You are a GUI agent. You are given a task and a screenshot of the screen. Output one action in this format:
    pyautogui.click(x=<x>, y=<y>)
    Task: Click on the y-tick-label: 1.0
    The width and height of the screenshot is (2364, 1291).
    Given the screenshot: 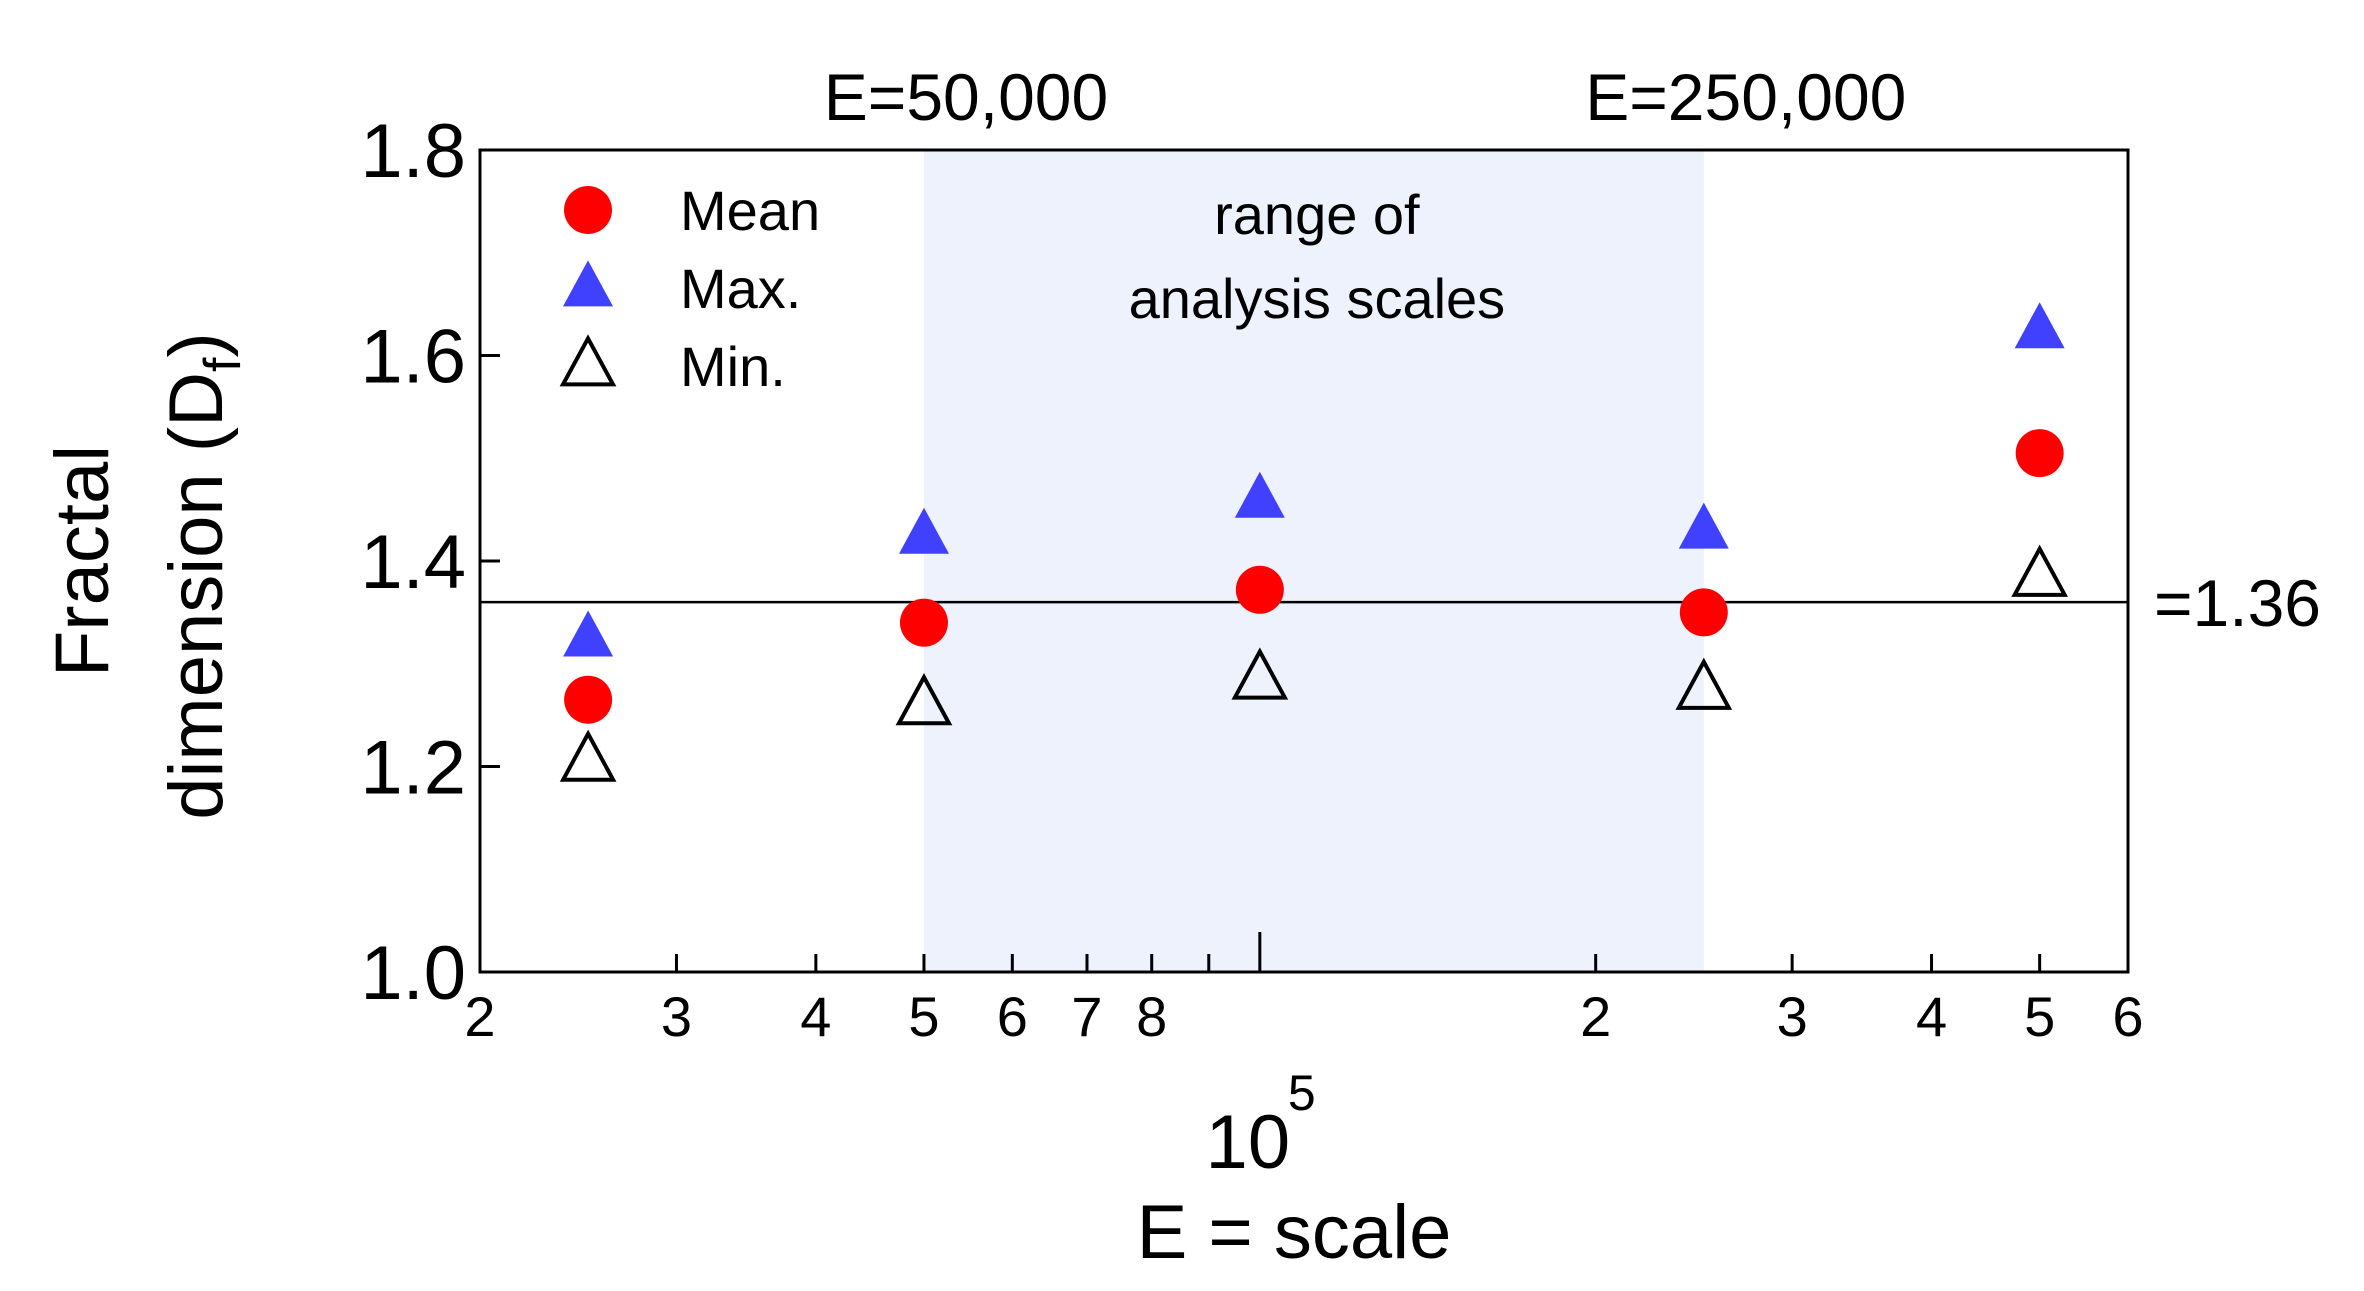 What is the action you would take?
    pyautogui.click(x=413, y=973)
    